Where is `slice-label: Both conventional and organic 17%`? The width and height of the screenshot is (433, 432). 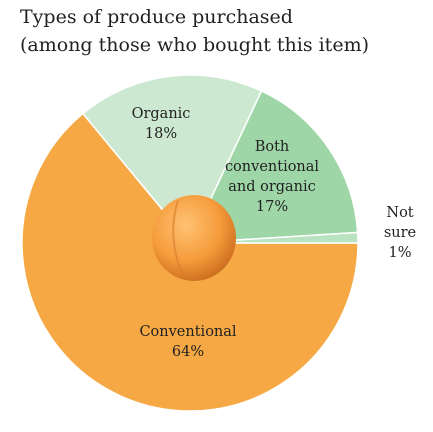
slice-label: Both conventional and organic 17% is located at coordinates (272, 177).